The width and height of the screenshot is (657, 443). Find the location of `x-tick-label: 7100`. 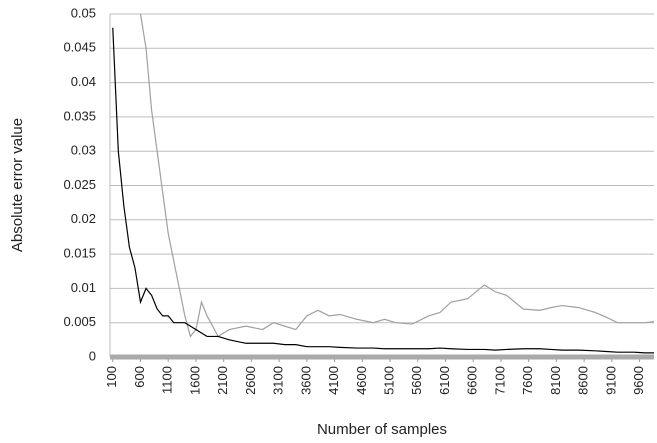

x-tick-label: 7100 is located at coordinates (499, 380).